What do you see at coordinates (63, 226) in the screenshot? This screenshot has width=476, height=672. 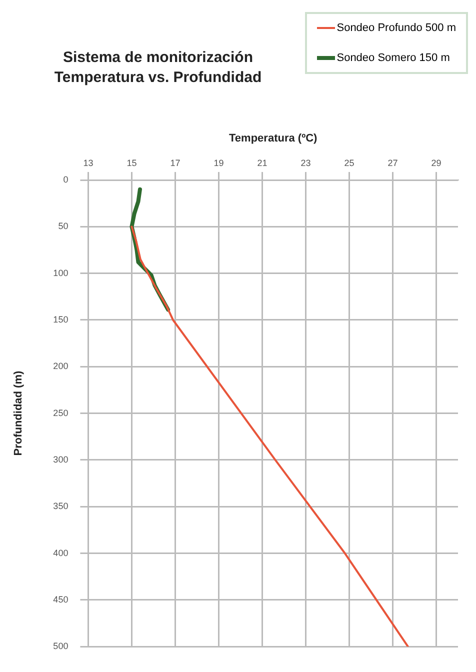 I see `y-tick-label: 50` at bounding box center [63, 226].